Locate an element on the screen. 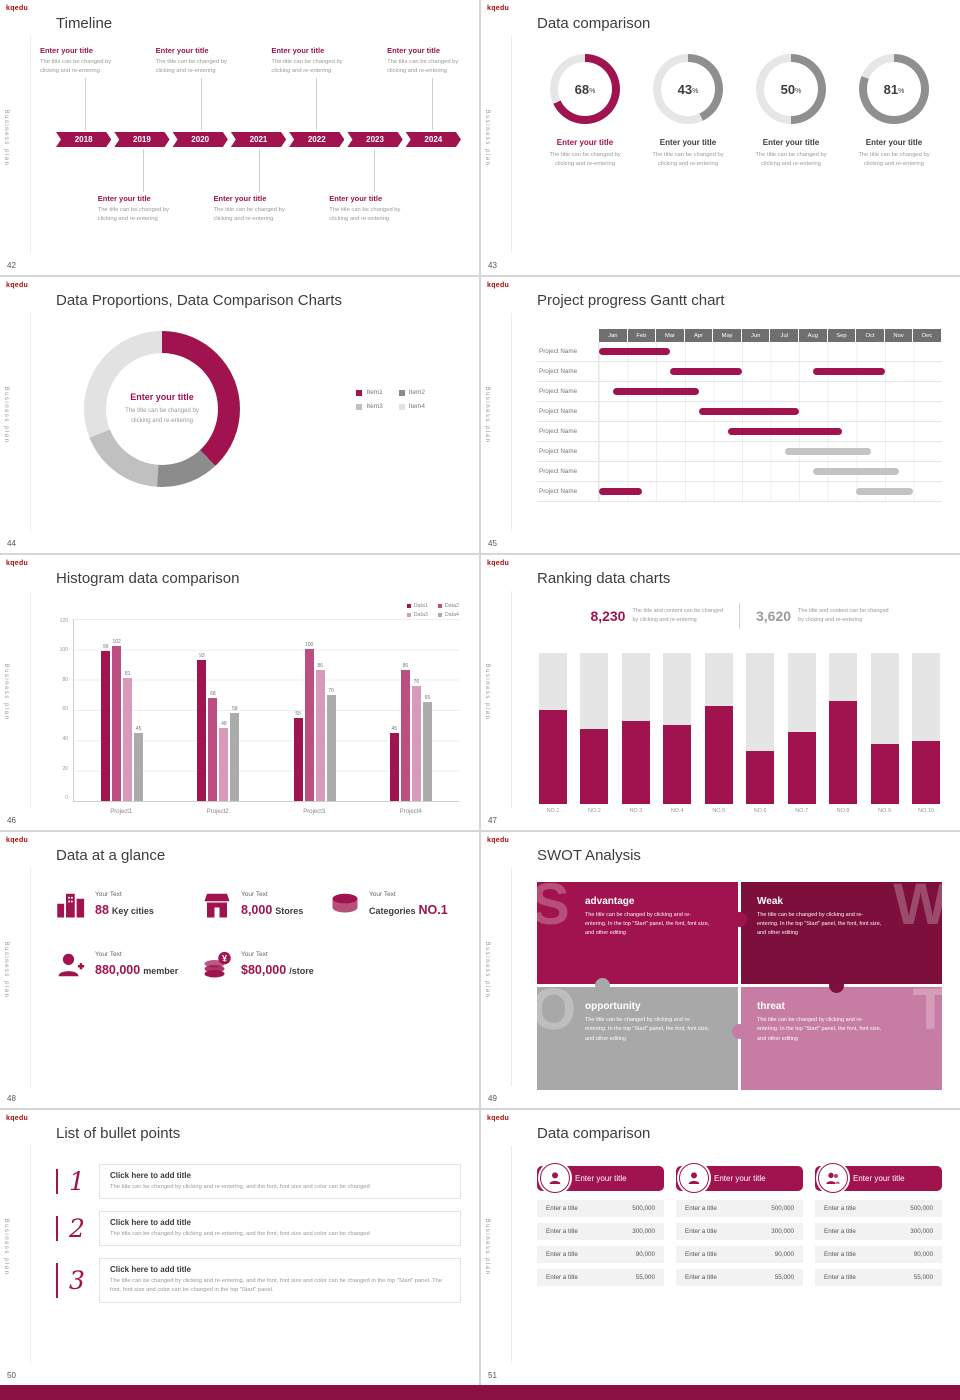  bar-value-label: 99 is located at coordinates (105, 646).